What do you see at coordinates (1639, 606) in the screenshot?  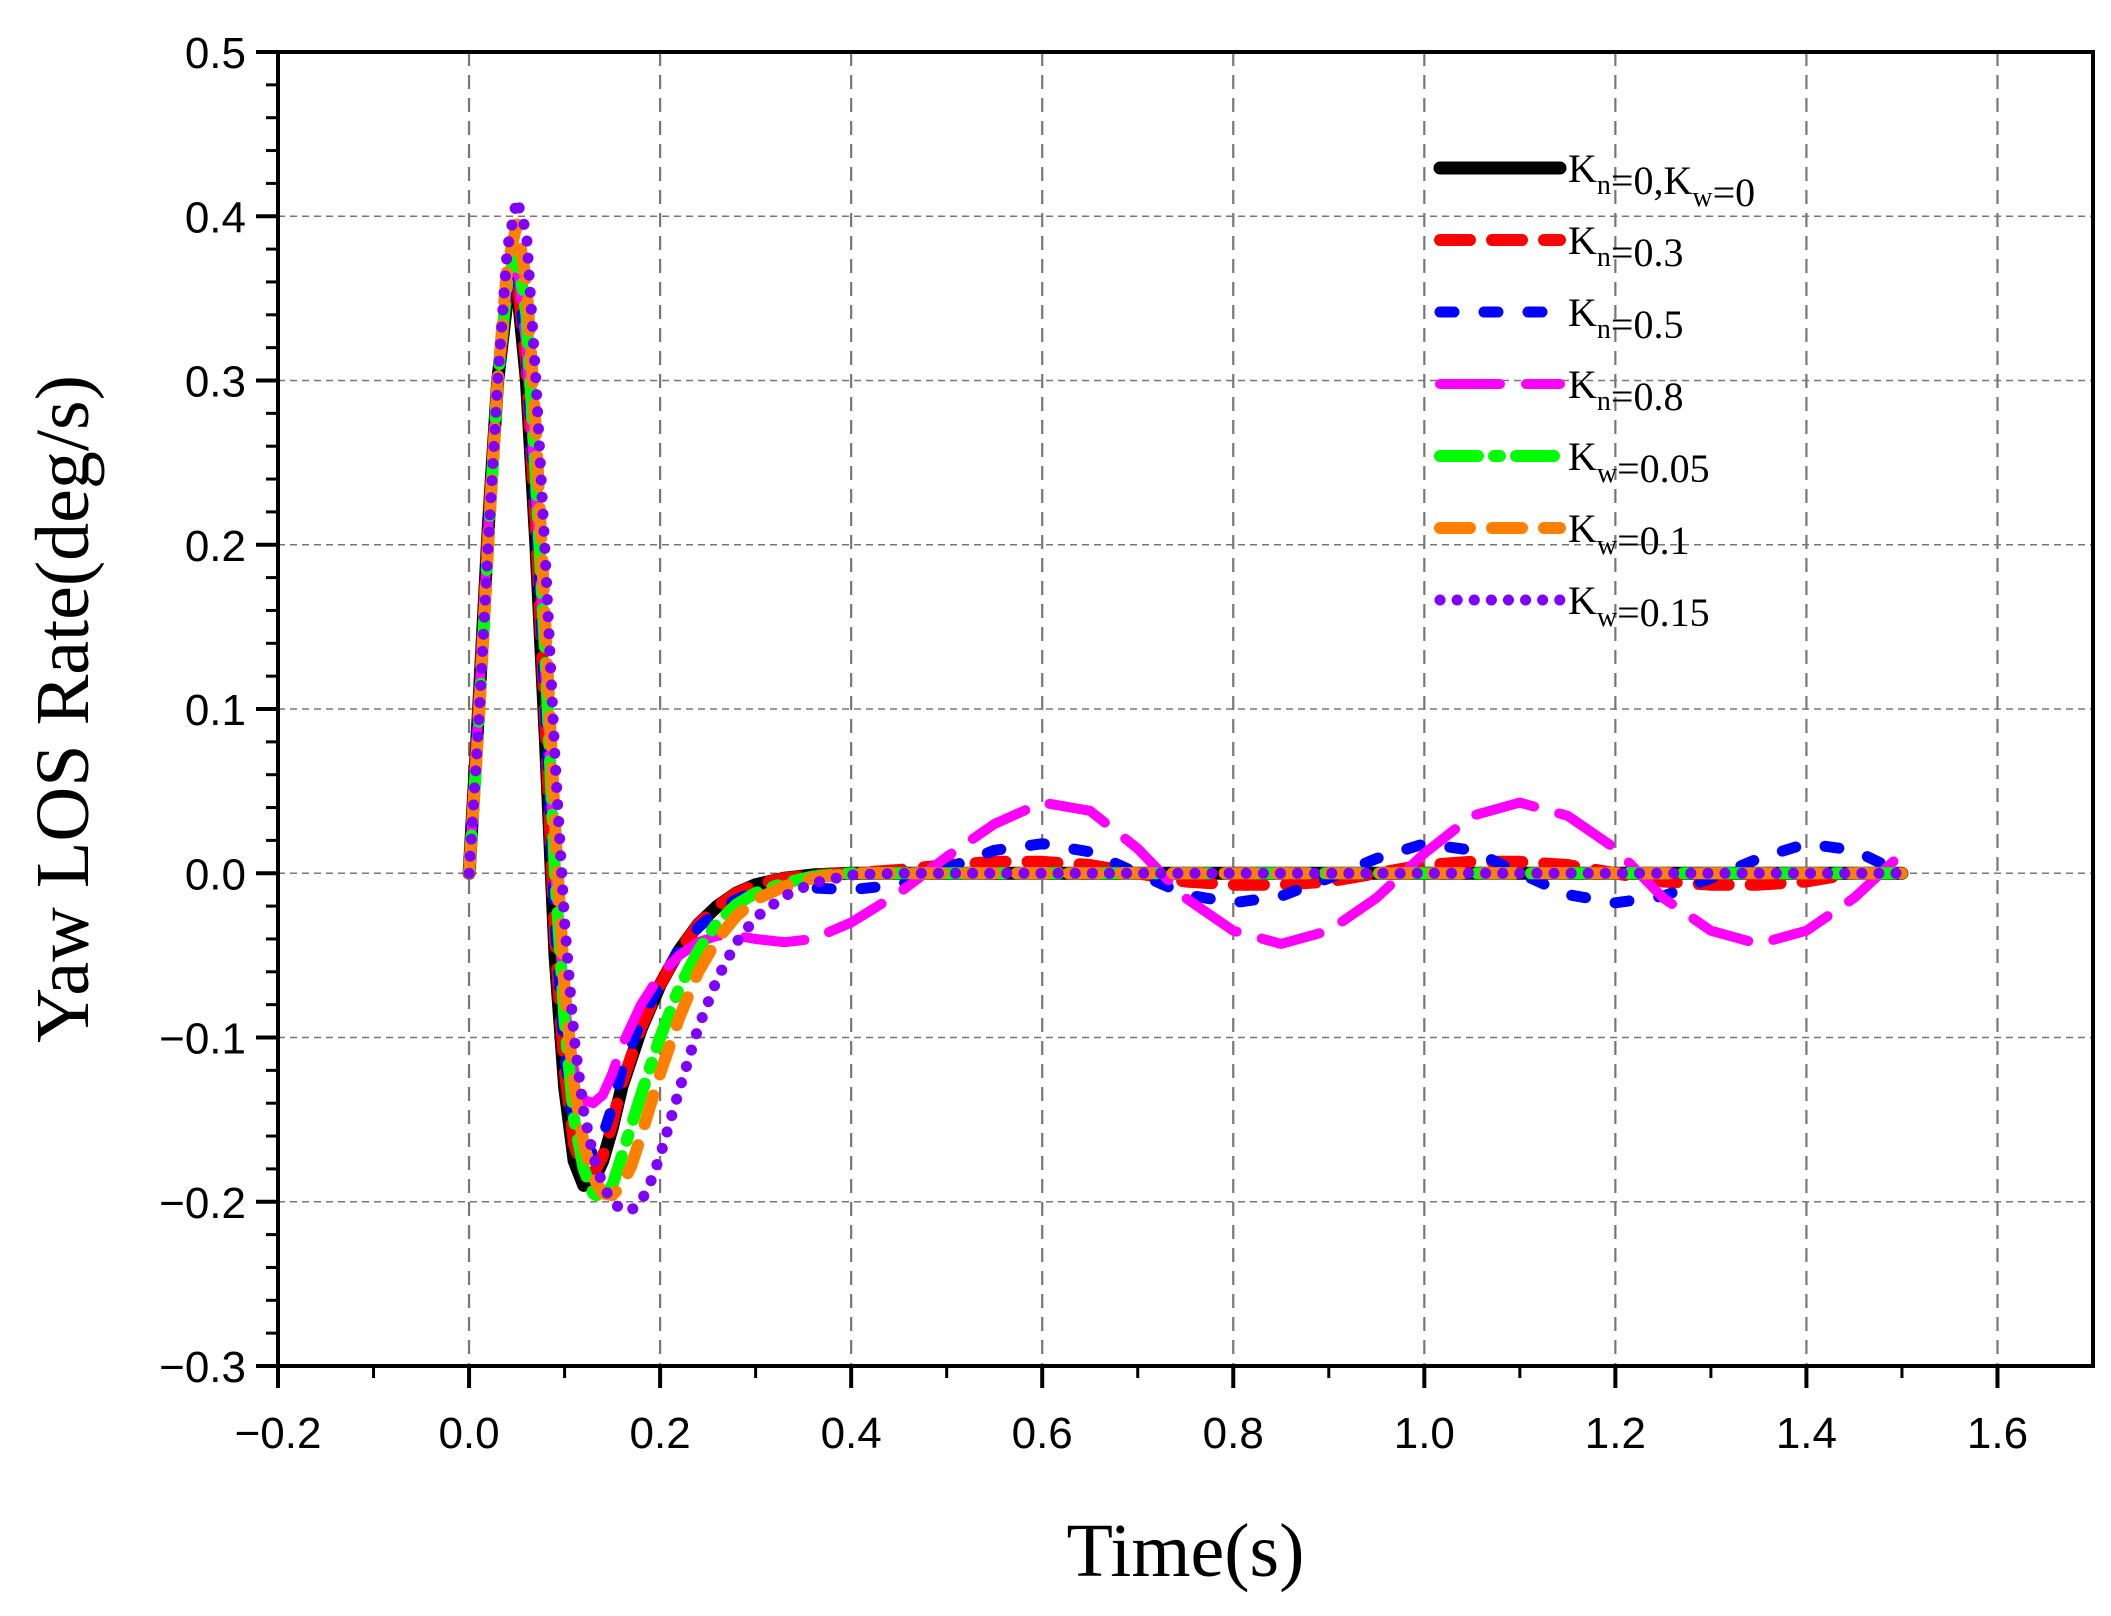 I see `legend-label-7: Kw=0.15` at bounding box center [1639, 606].